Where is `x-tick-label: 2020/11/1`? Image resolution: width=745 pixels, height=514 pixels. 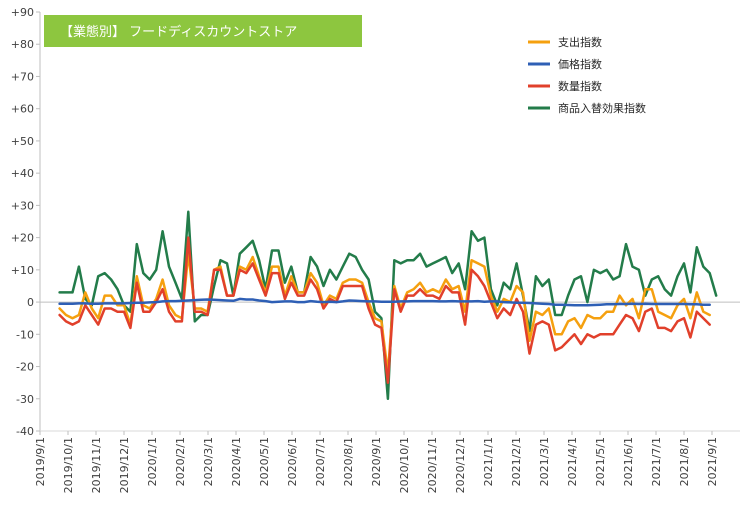 x-tick-label: 2020/11/1 is located at coordinates (432, 465).